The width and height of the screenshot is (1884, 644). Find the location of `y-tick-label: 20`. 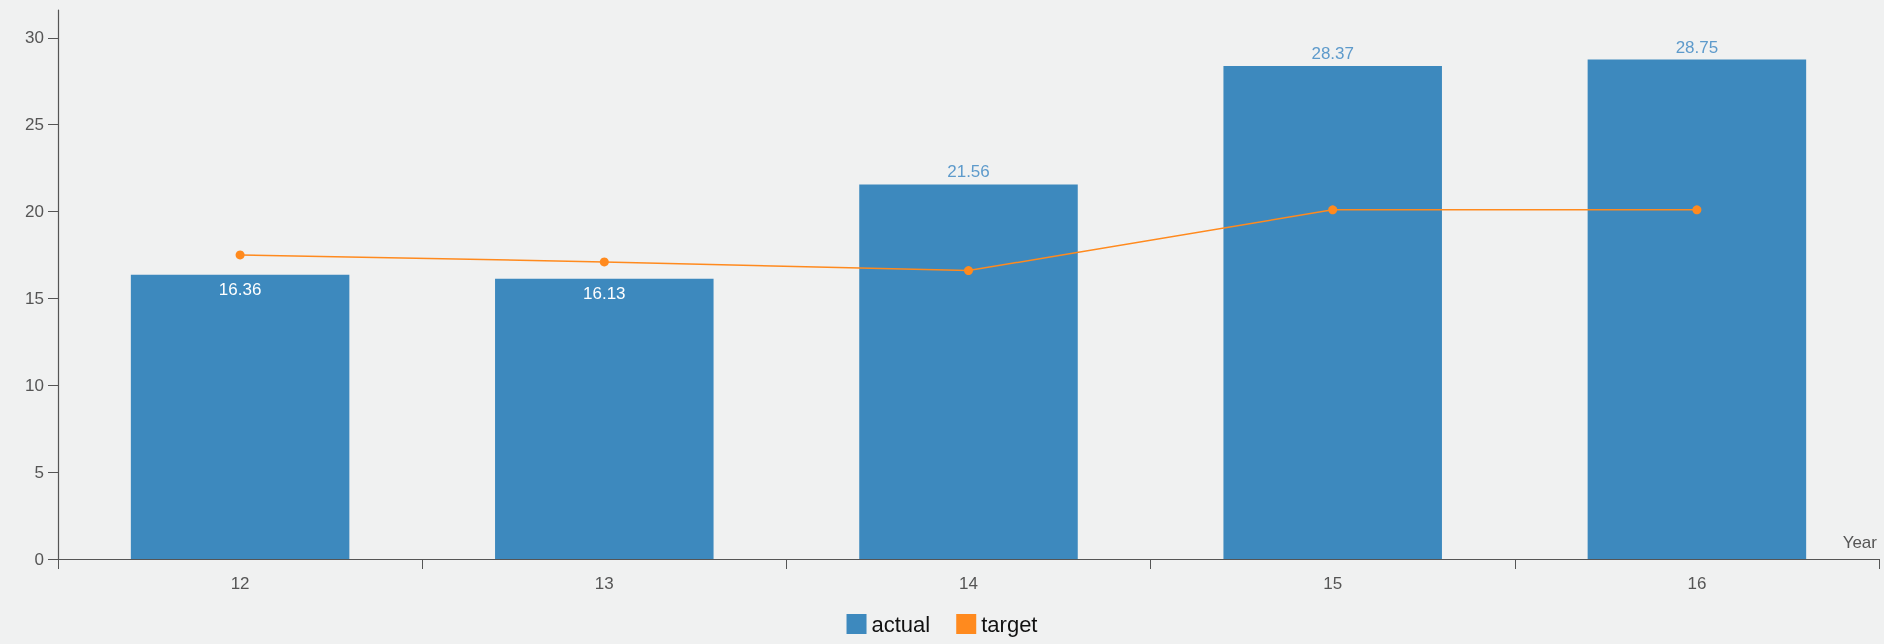

y-tick-label: 20 is located at coordinates (34, 212).